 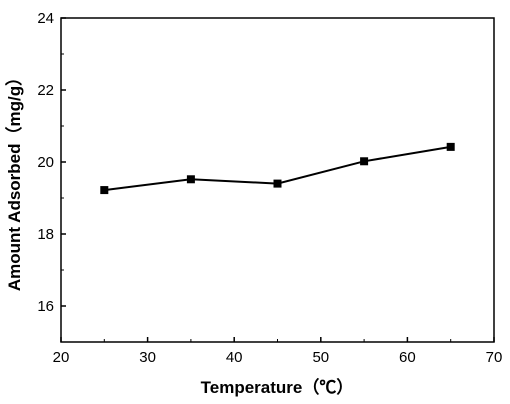 What do you see at coordinates (45, 90) in the screenshot?
I see `y-tick-label: 22` at bounding box center [45, 90].